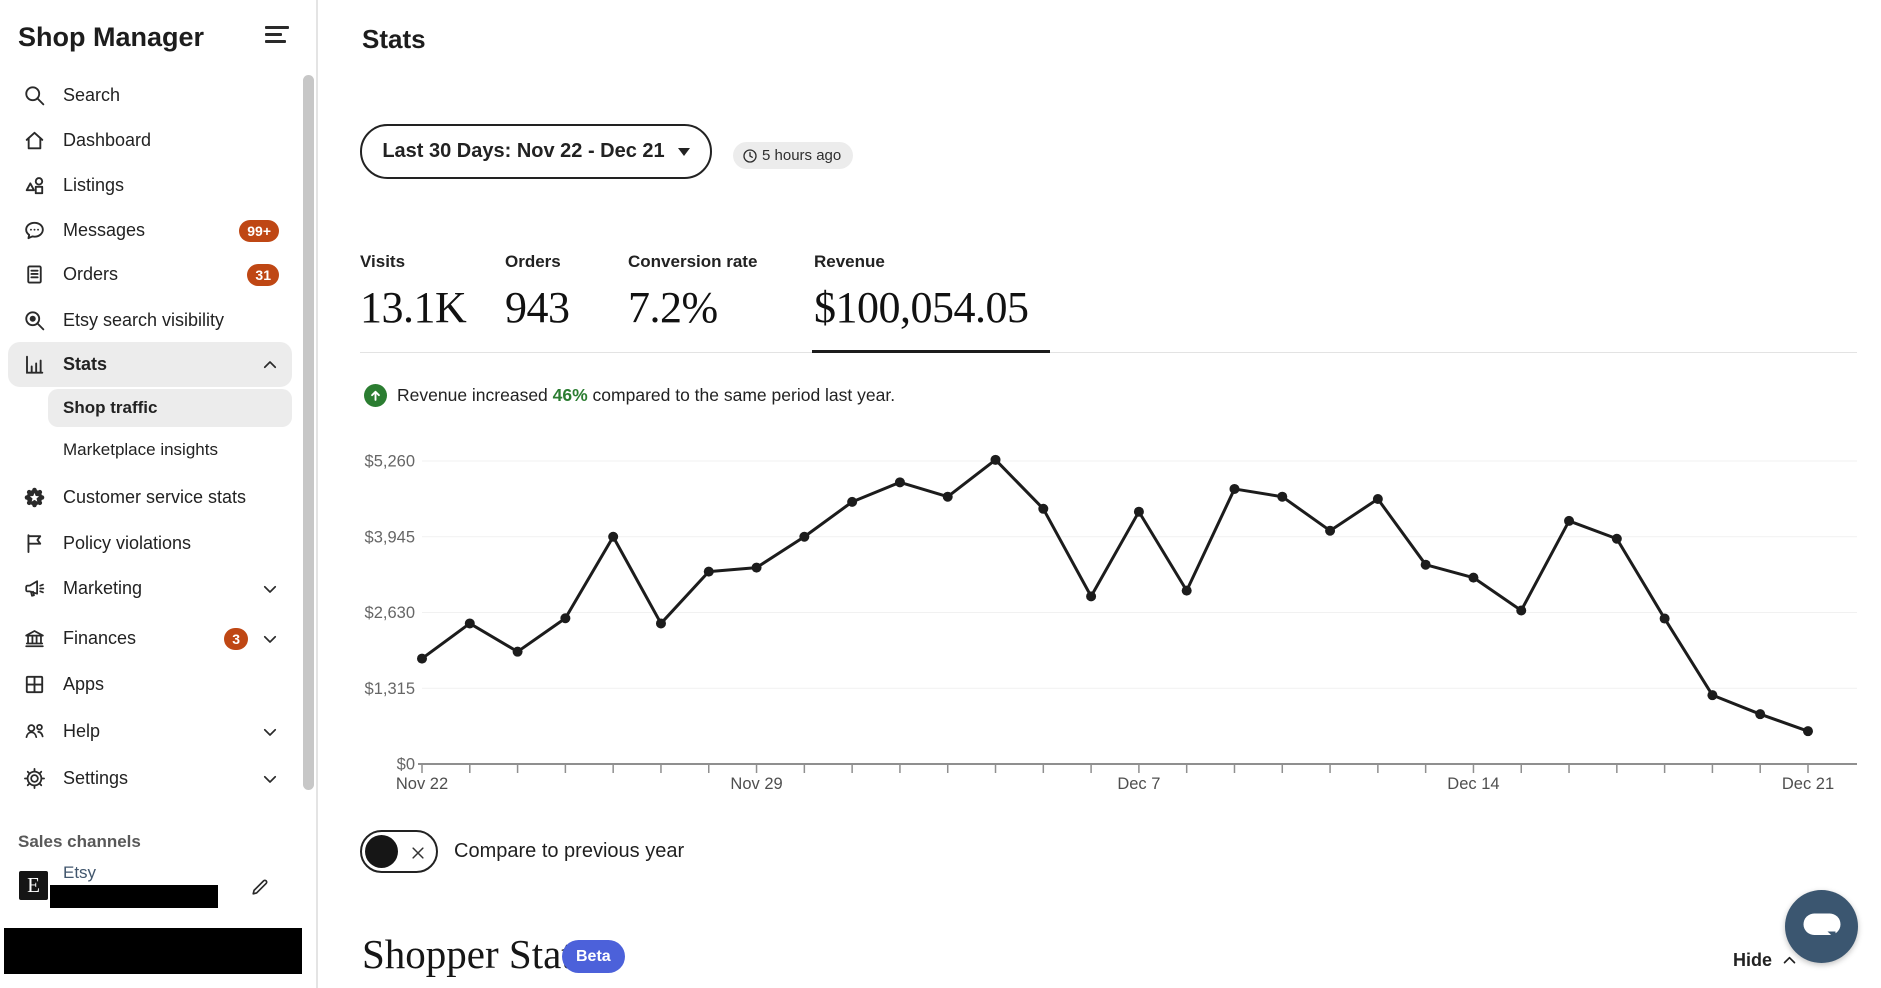  What do you see at coordinates (107, 140) in the screenshot?
I see `sidebar-item-label: Dashboard` at bounding box center [107, 140].